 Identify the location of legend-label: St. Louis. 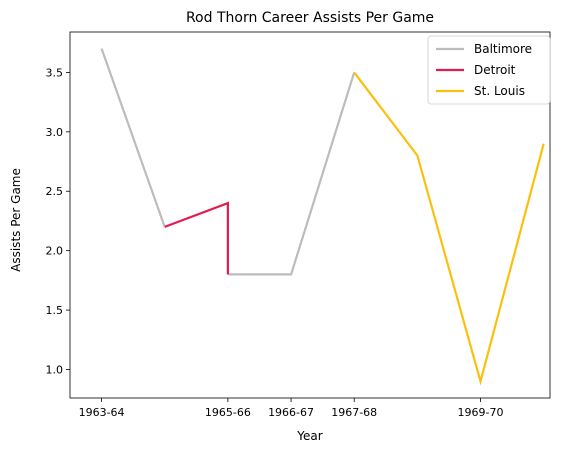
(499, 91).